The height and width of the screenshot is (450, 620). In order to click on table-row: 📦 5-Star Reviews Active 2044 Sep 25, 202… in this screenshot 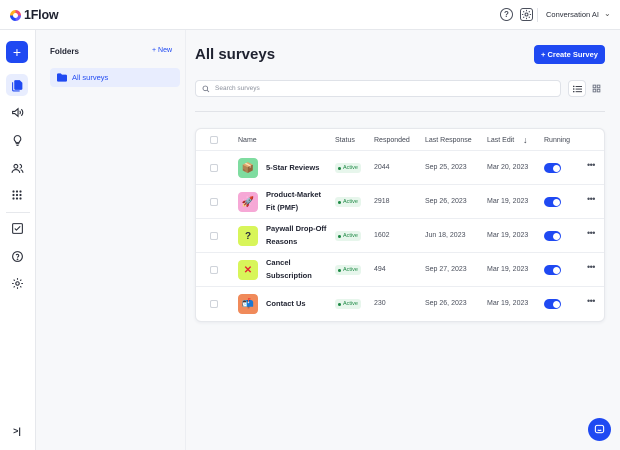, I will do `click(400, 168)`.